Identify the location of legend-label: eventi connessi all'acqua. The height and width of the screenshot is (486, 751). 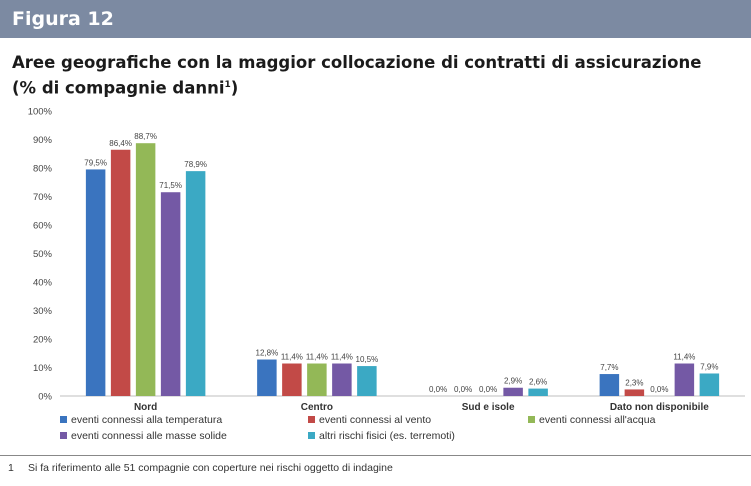
(597, 420).